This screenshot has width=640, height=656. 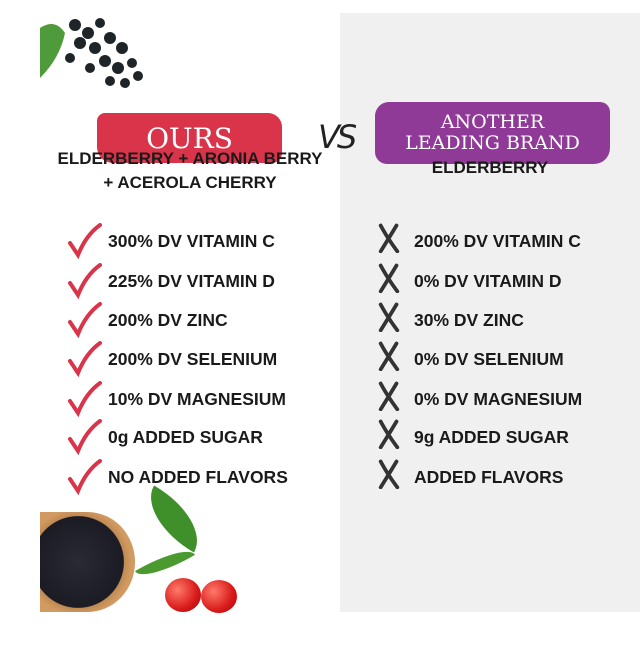 I want to click on competitor-feature-row: 0% DV SELENIUM, so click(x=469, y=359).